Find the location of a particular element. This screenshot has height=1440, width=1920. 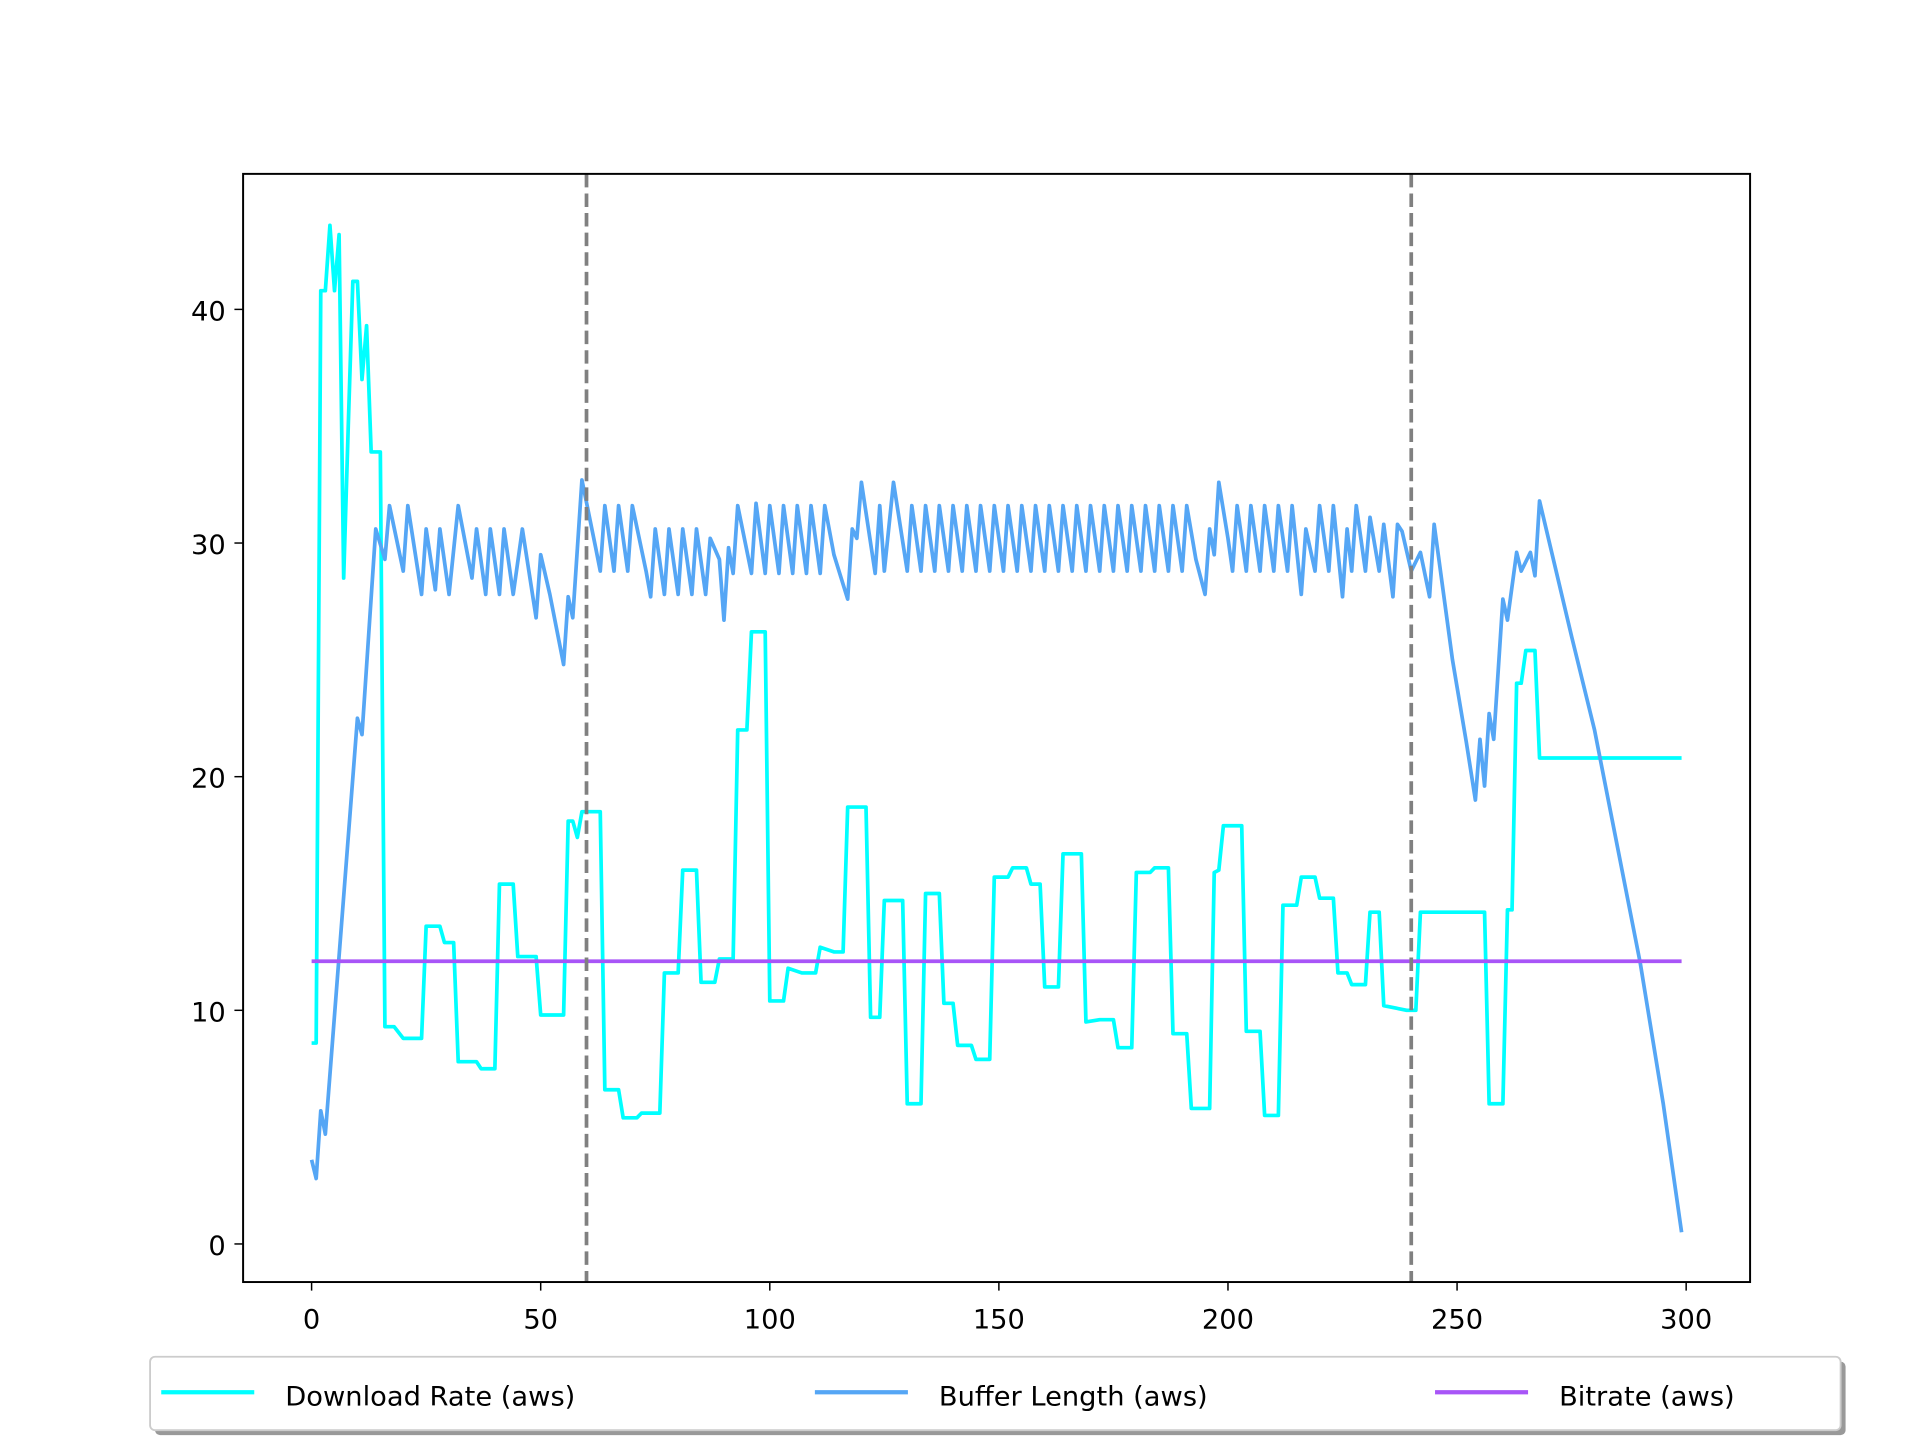

x-tick-label: 300 is located at coordinates (1686, 1320).